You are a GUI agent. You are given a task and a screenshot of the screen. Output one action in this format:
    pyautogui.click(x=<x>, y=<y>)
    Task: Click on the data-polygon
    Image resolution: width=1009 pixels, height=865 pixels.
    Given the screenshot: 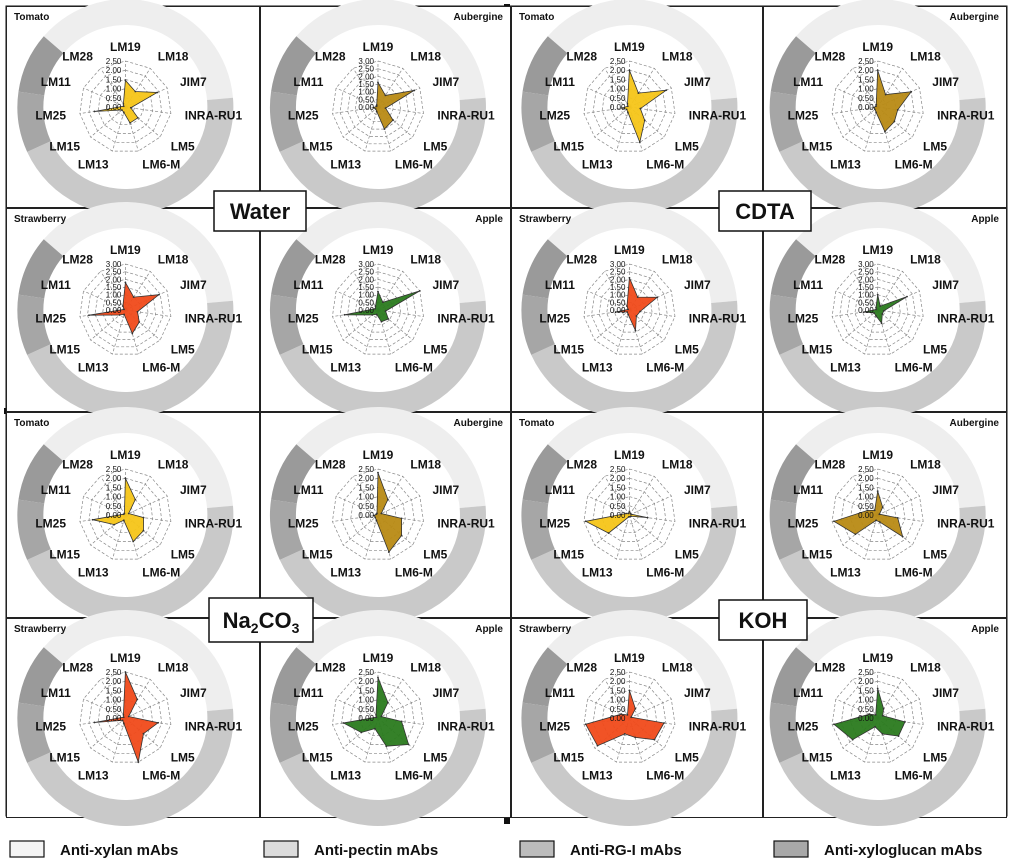 What is the action you would take?
    pyautogui.click(x=868, y=514)
    